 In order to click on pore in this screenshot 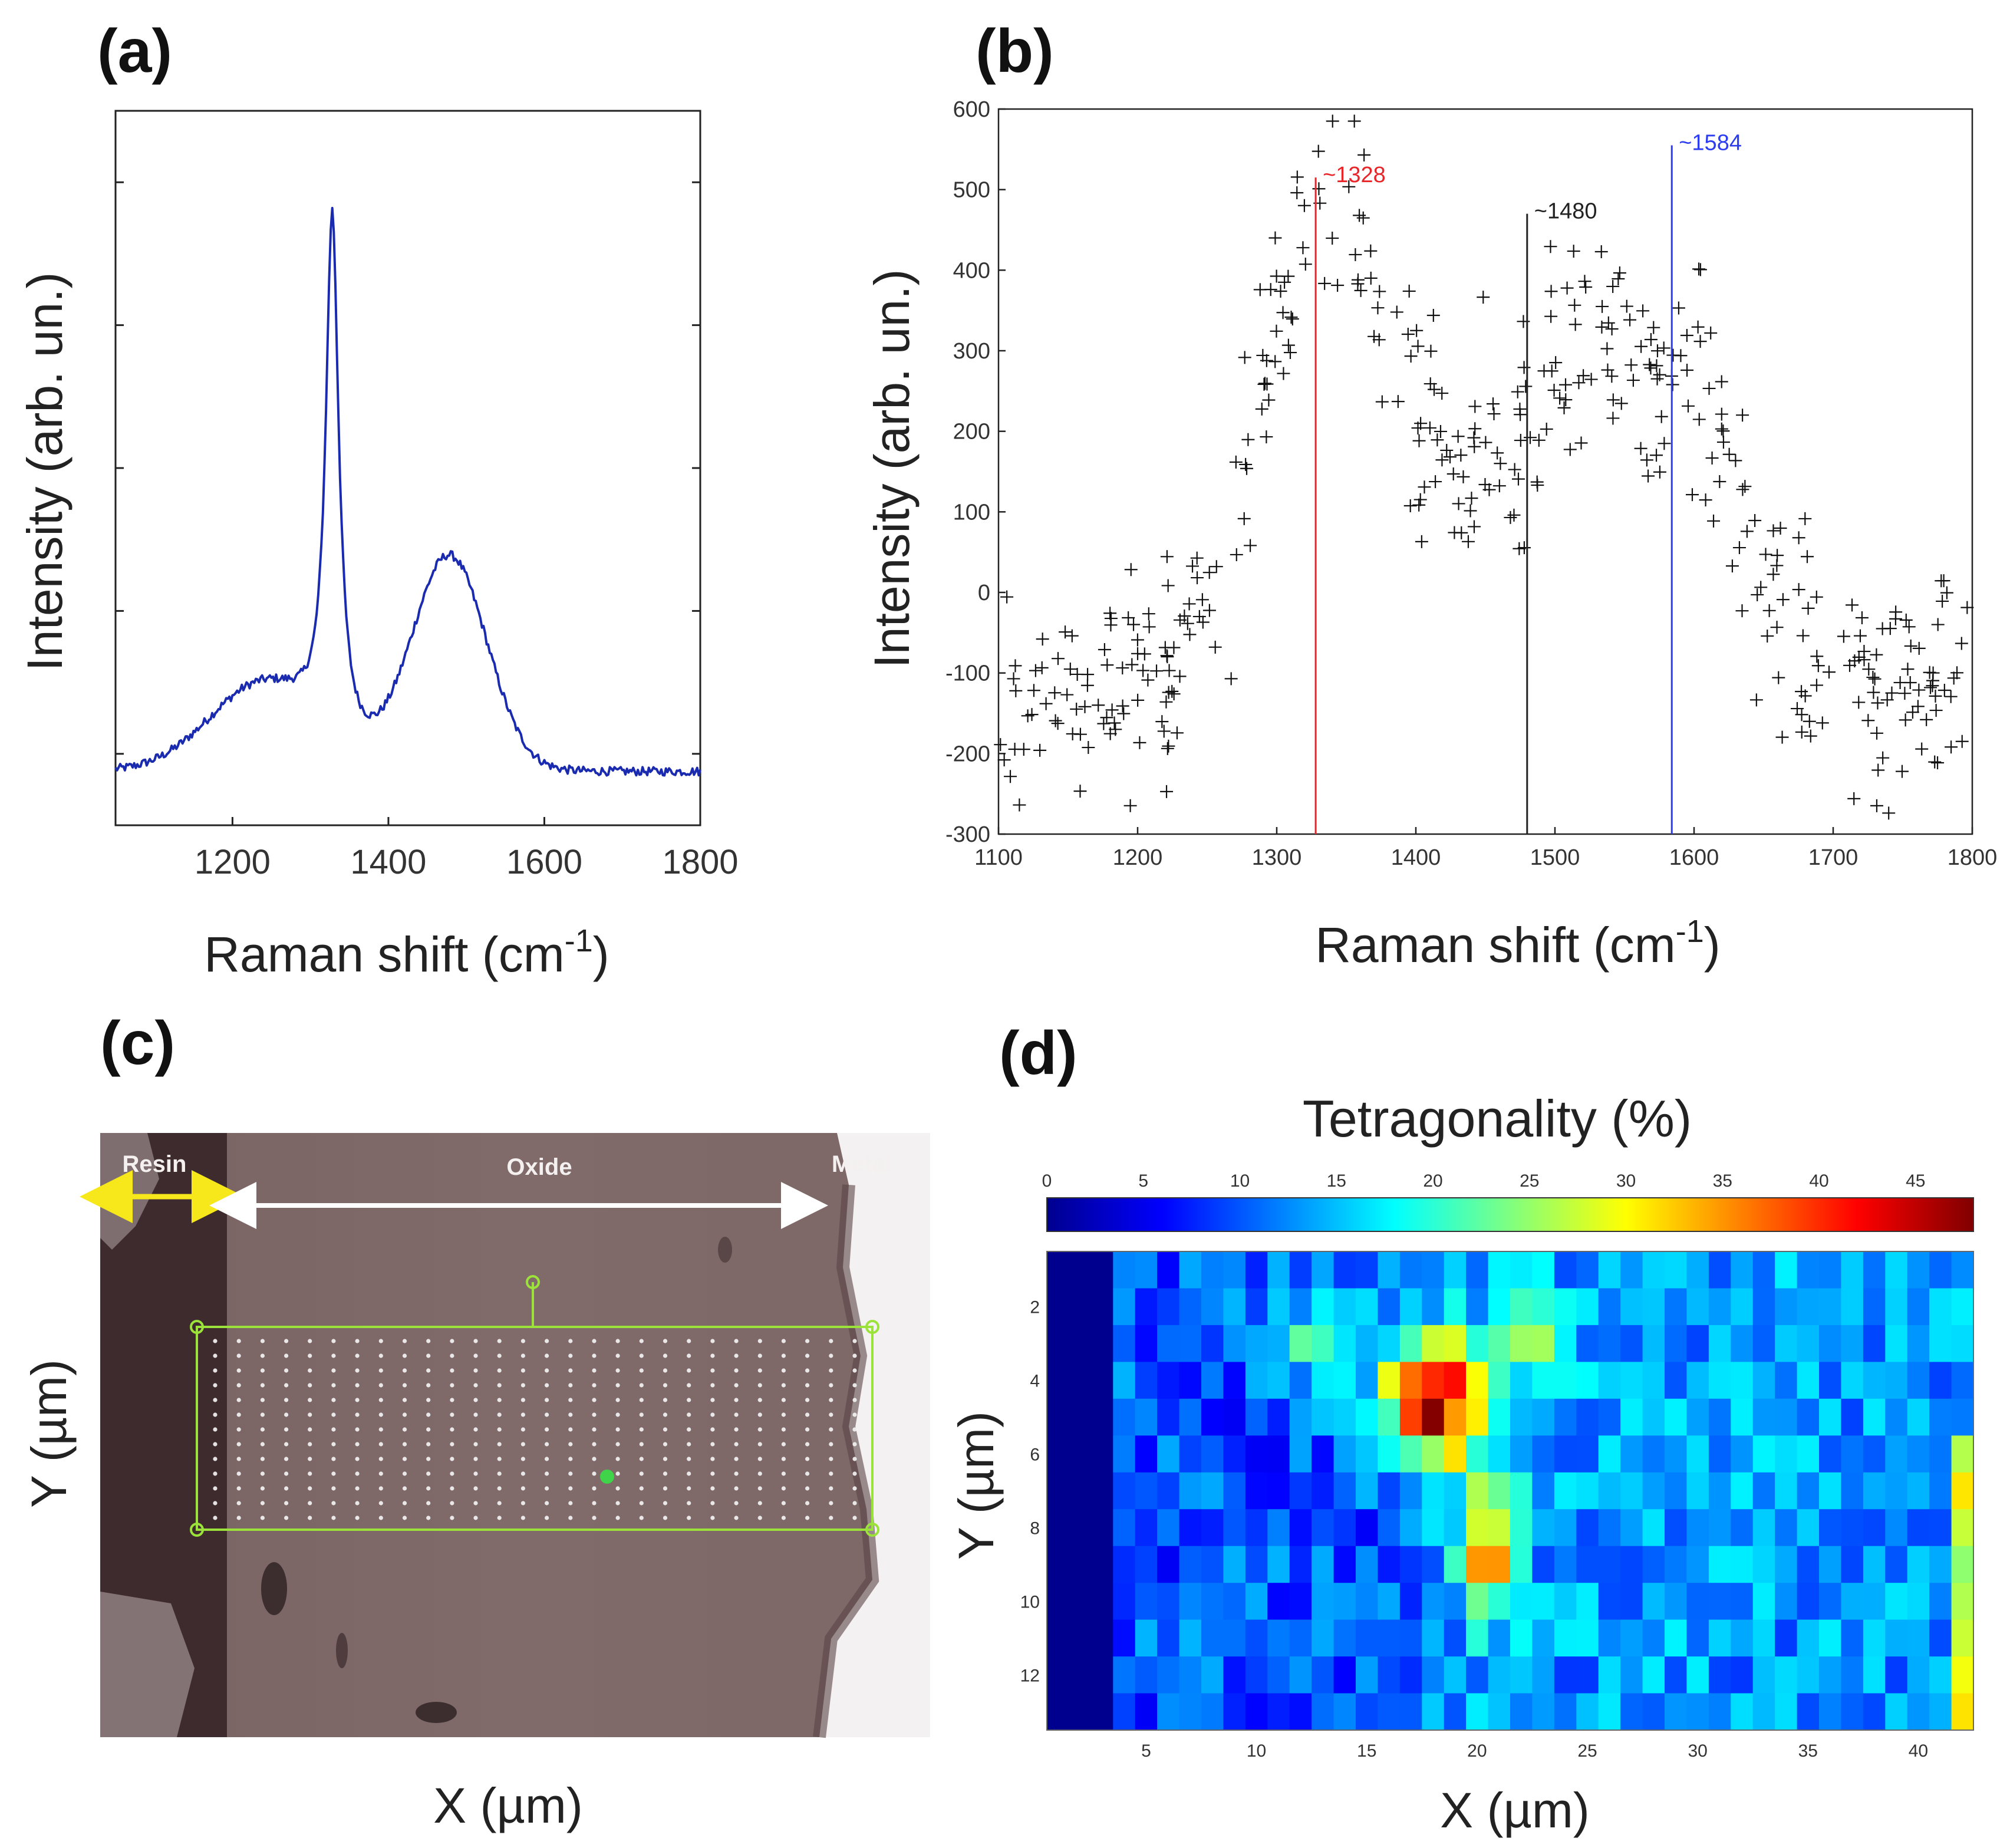, I will do `click(436, 1712)`.